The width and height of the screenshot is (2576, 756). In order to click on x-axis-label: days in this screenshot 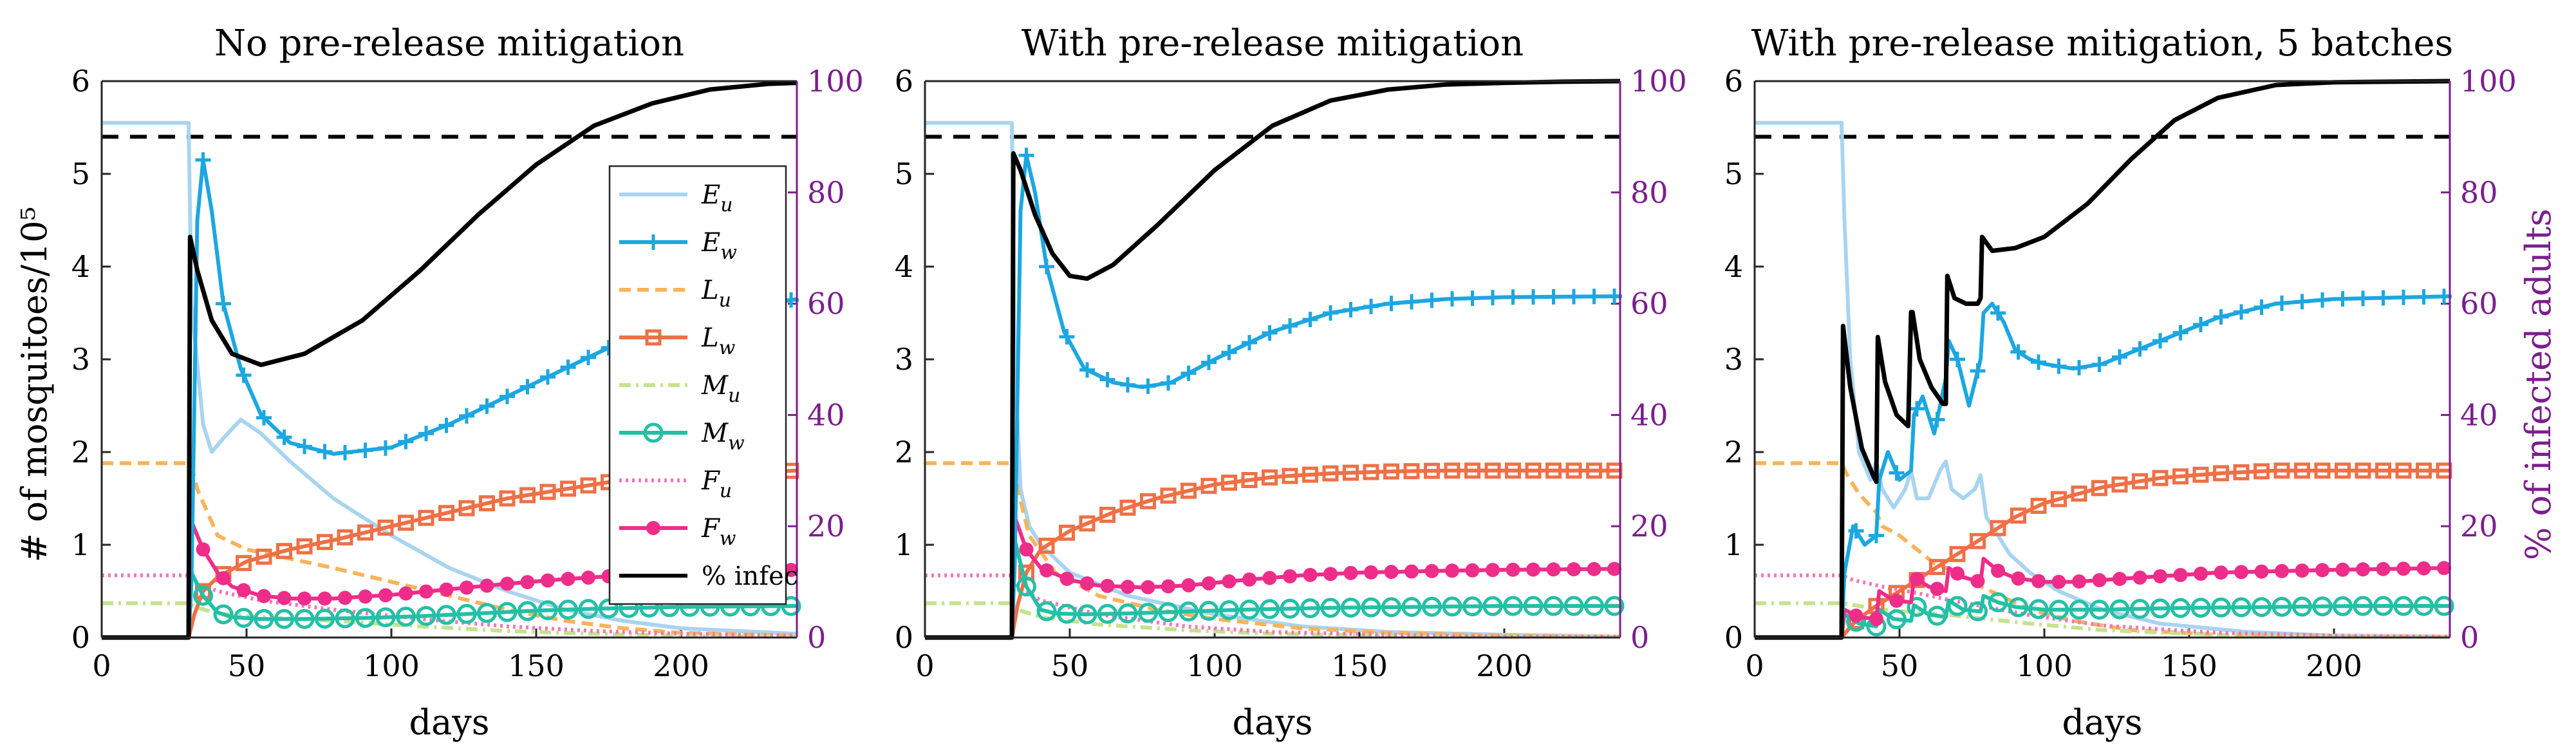, I will do `click(1273, 722)`.